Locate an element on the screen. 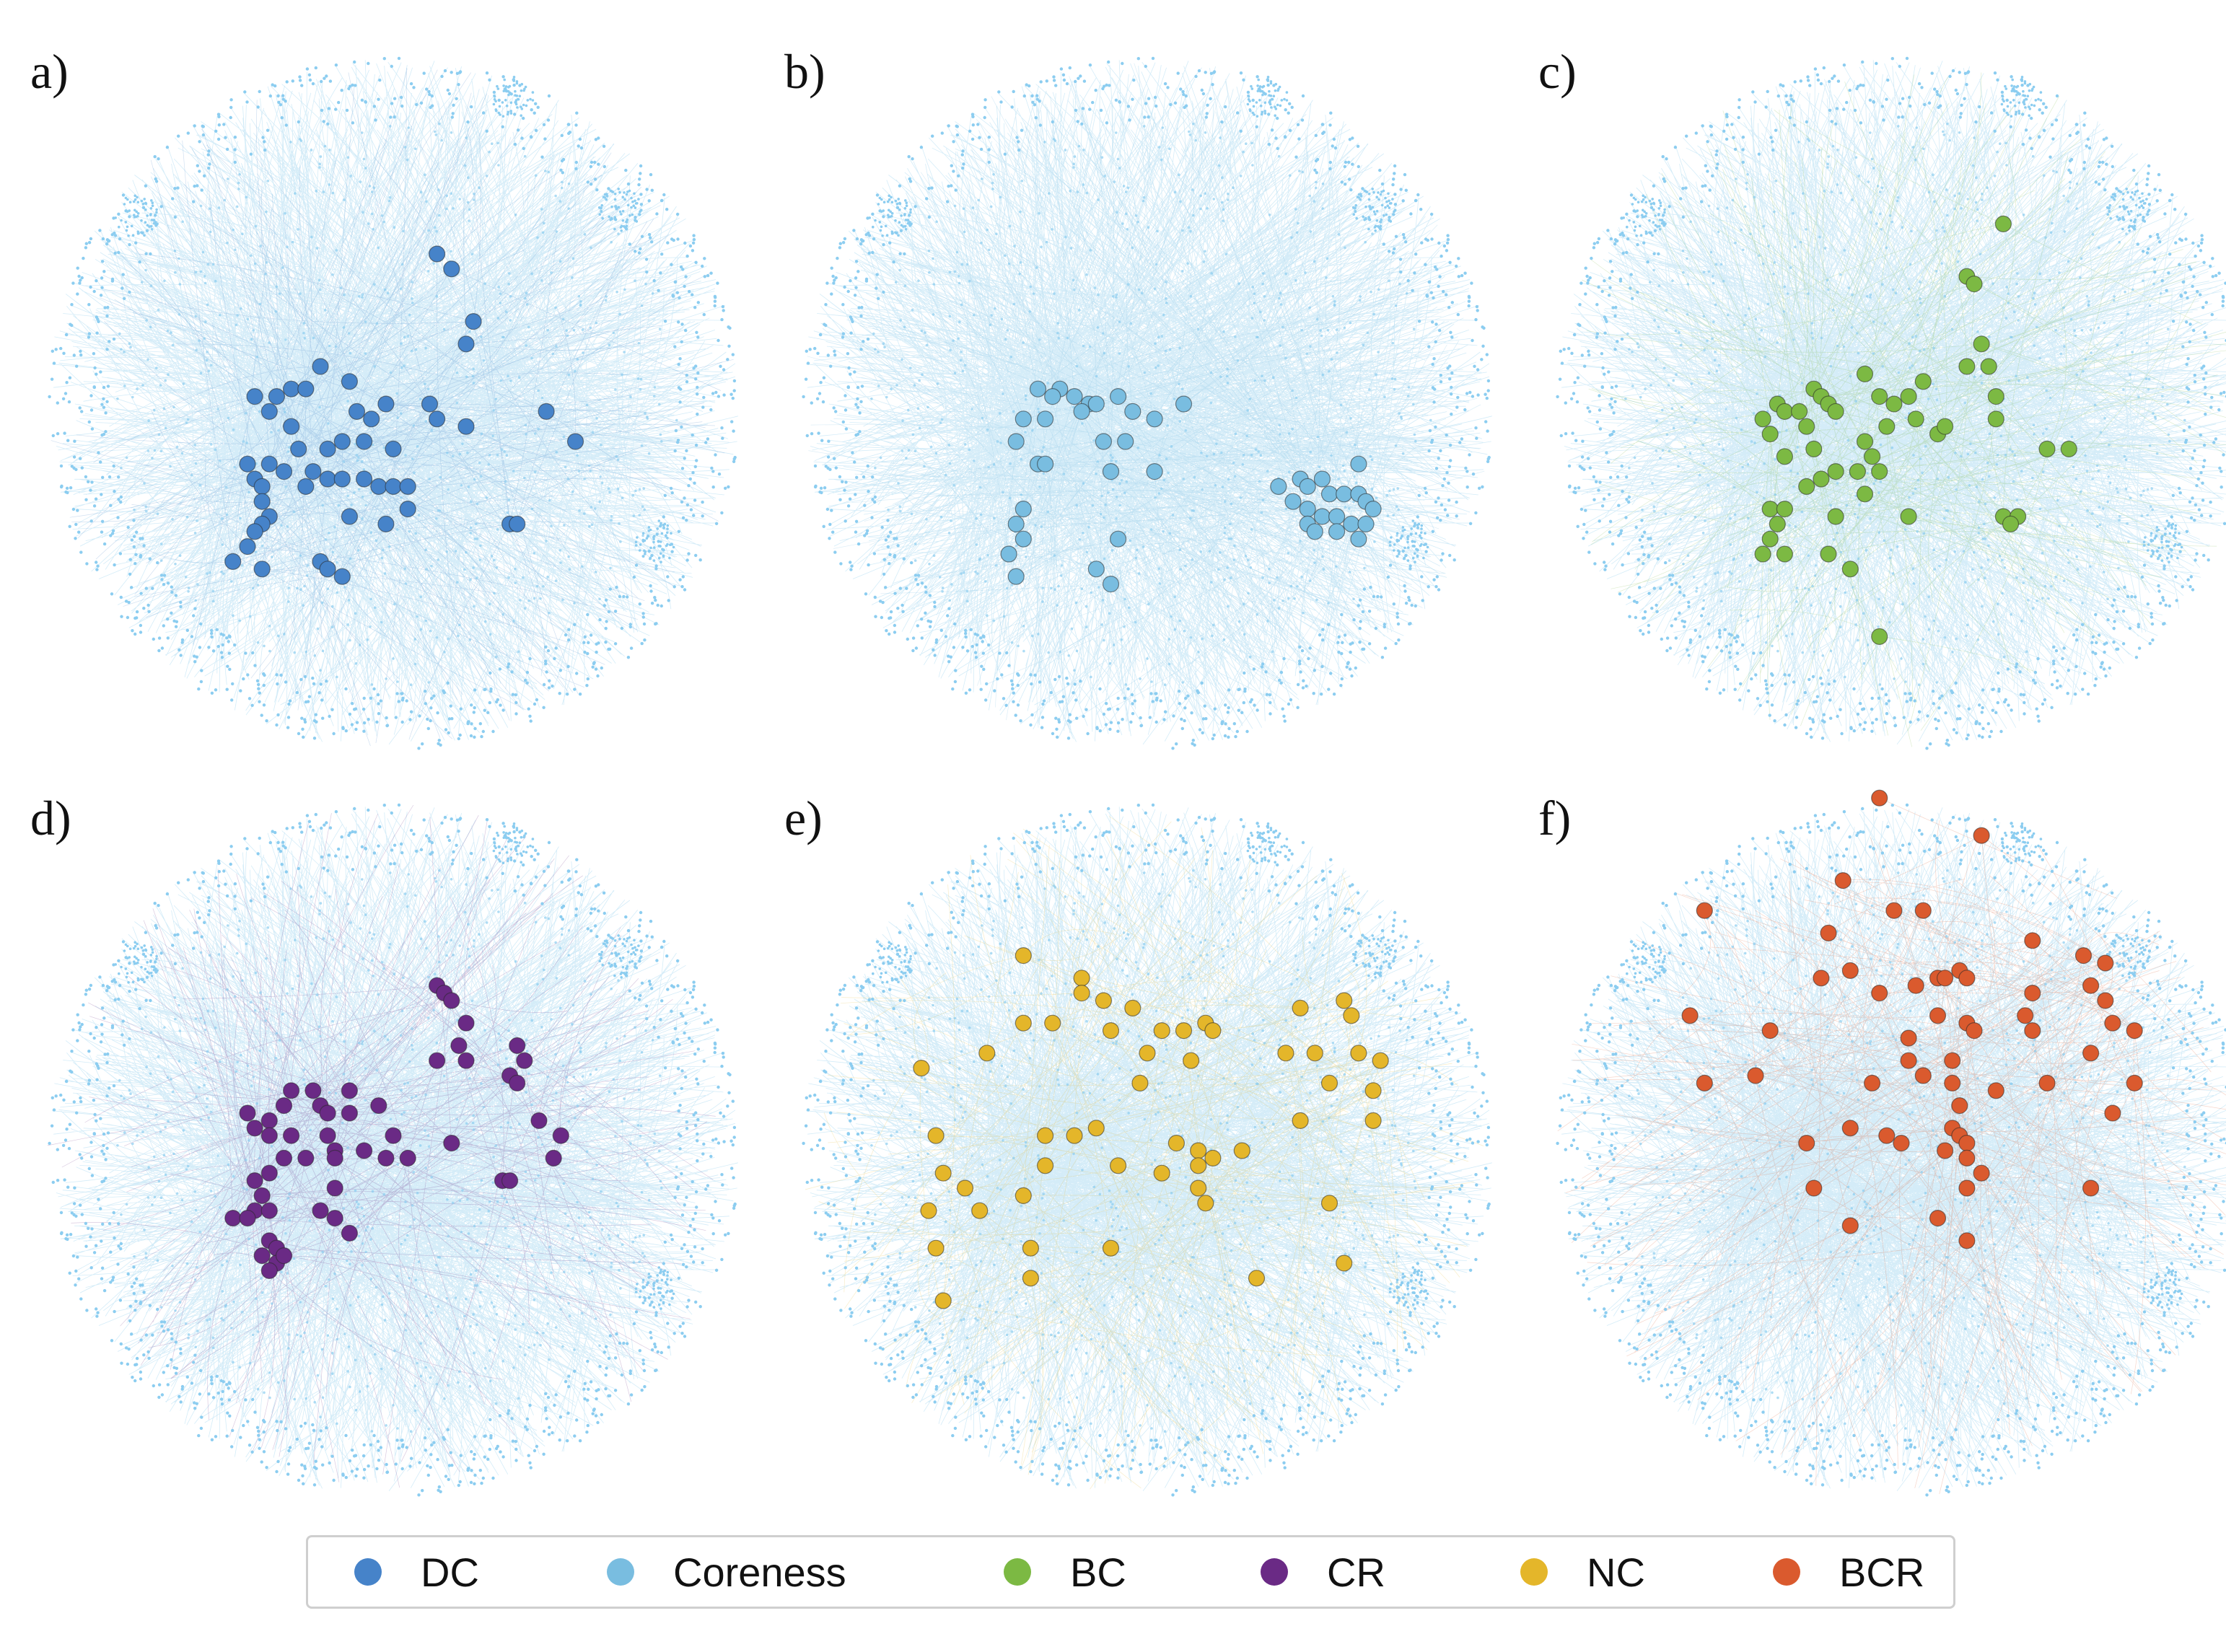 This screenshot has width=2226, height=1652. edge-bundle is located at coordinates (1149, 1149).